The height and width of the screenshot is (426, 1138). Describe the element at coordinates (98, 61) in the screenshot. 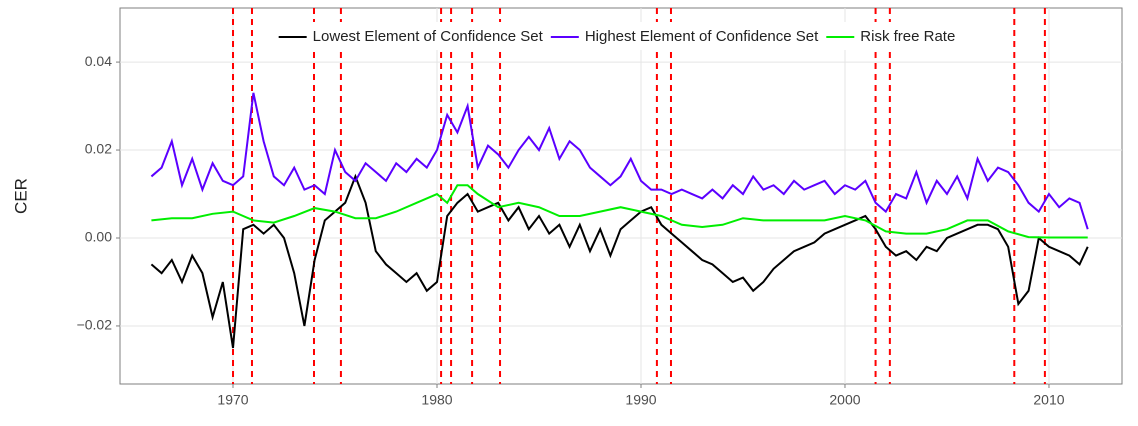

I see `y-tick-label: 0.04` at that location.